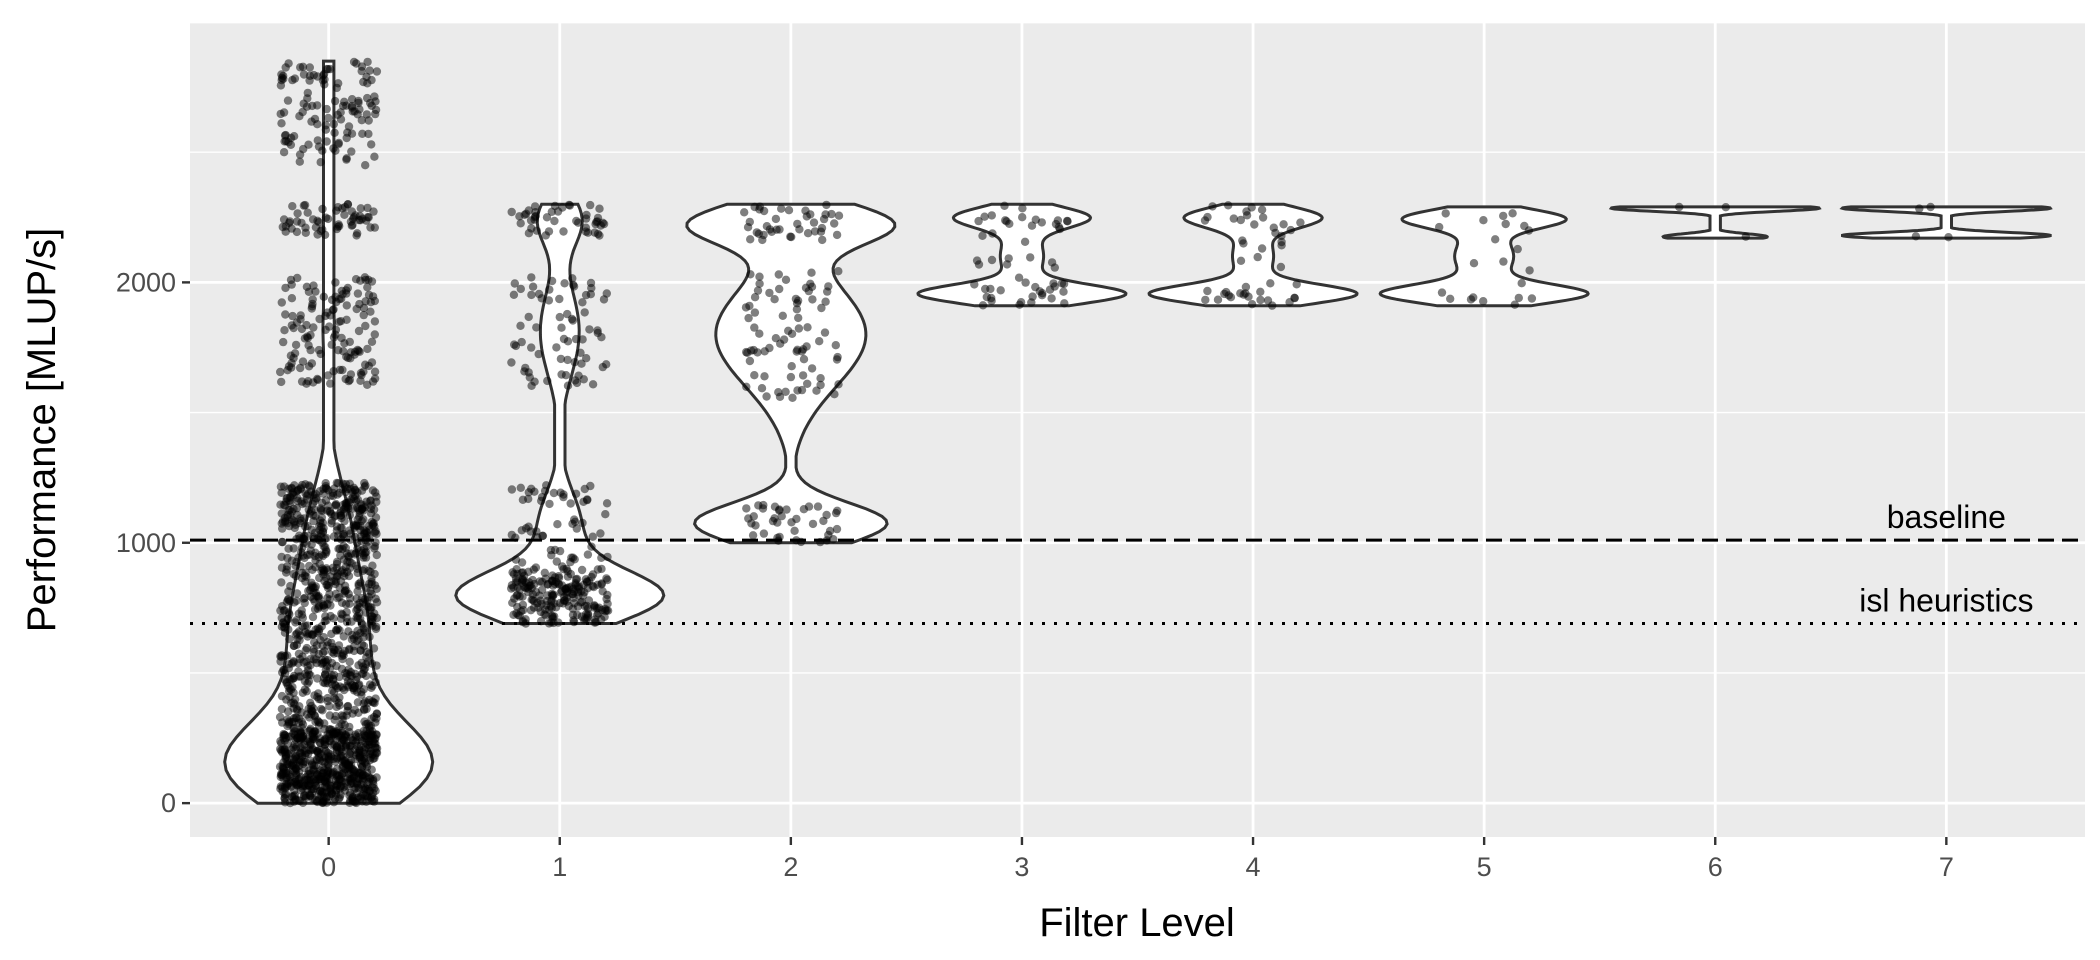  Describe the element at coordinates (1946, 600) in the screenshot. I see `reference-label-1: isl heuristics` at that location.